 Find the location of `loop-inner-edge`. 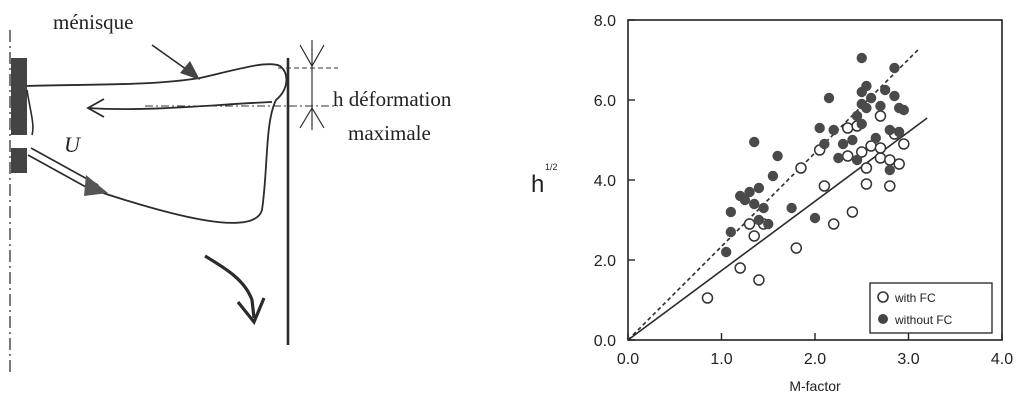

loop-inner-edge is located at coordinates (30, 112).